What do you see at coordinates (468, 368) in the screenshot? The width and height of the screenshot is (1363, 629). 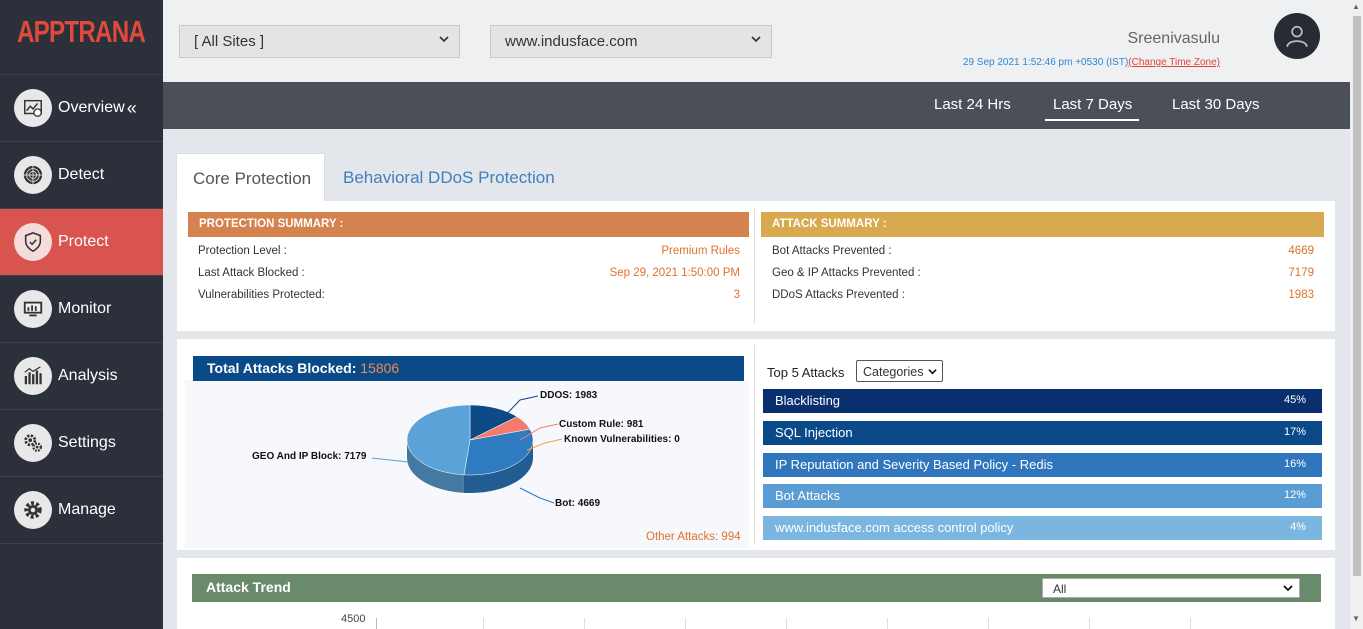 I see `total-attacks-header: Total Attacks Blocked: 15806` at bounding box center [468, 368].